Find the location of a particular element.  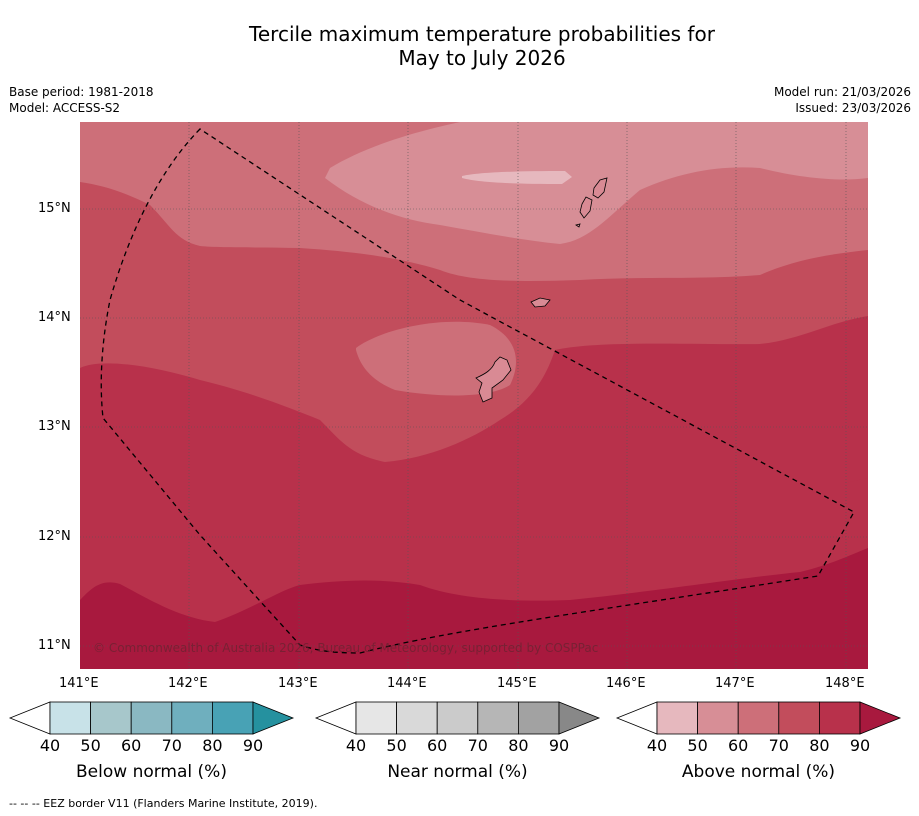

colorbar-above is located at coordinates (758, 718).